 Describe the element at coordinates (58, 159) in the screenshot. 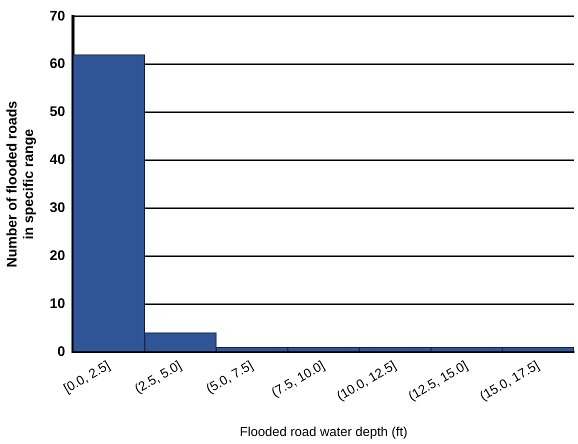

I see `y-tick-label: 40` at that location.